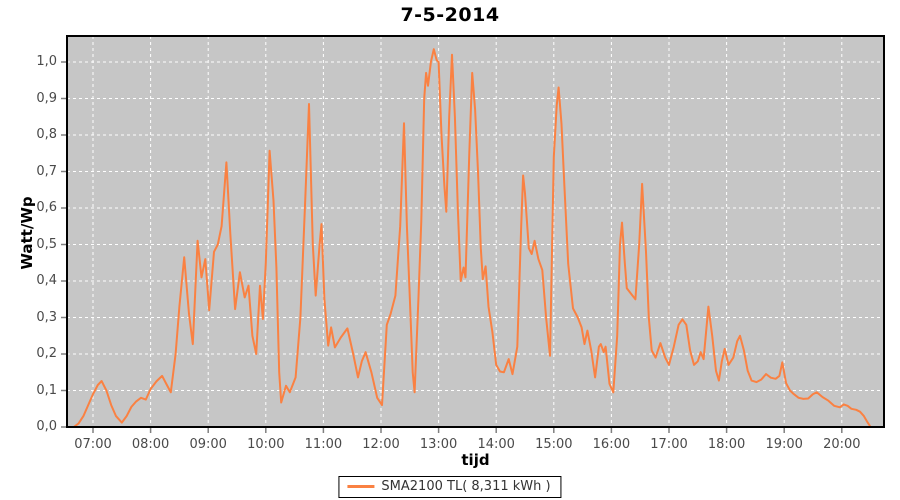  I want to click on y-tick-label: 0,1, so click(46, 390).